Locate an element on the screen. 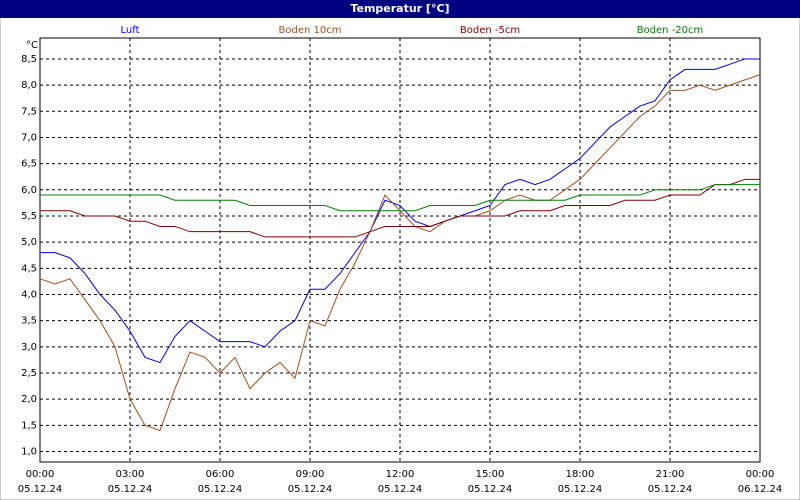  y-tick-label: 8,0 is located at coordinates (29, 85).